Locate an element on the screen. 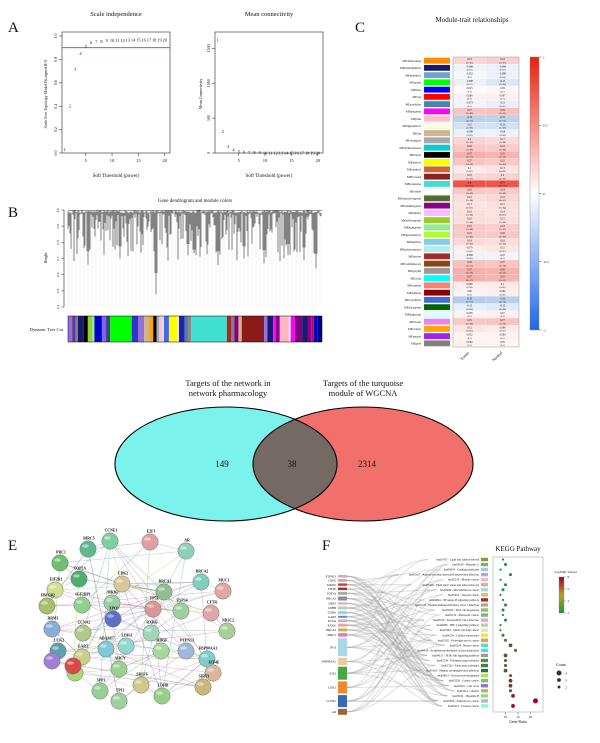 This screenshot has width=600, height=743. pathway-label: hsa04064 - NF-kappa B signaling pathway is located at coordinates (454, 600).